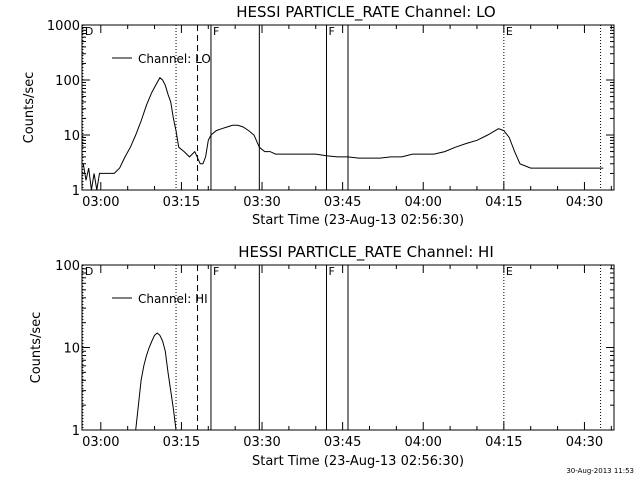 This screenshot has height=480, width=640. I want to click on data-series-line, so click(156, 381).